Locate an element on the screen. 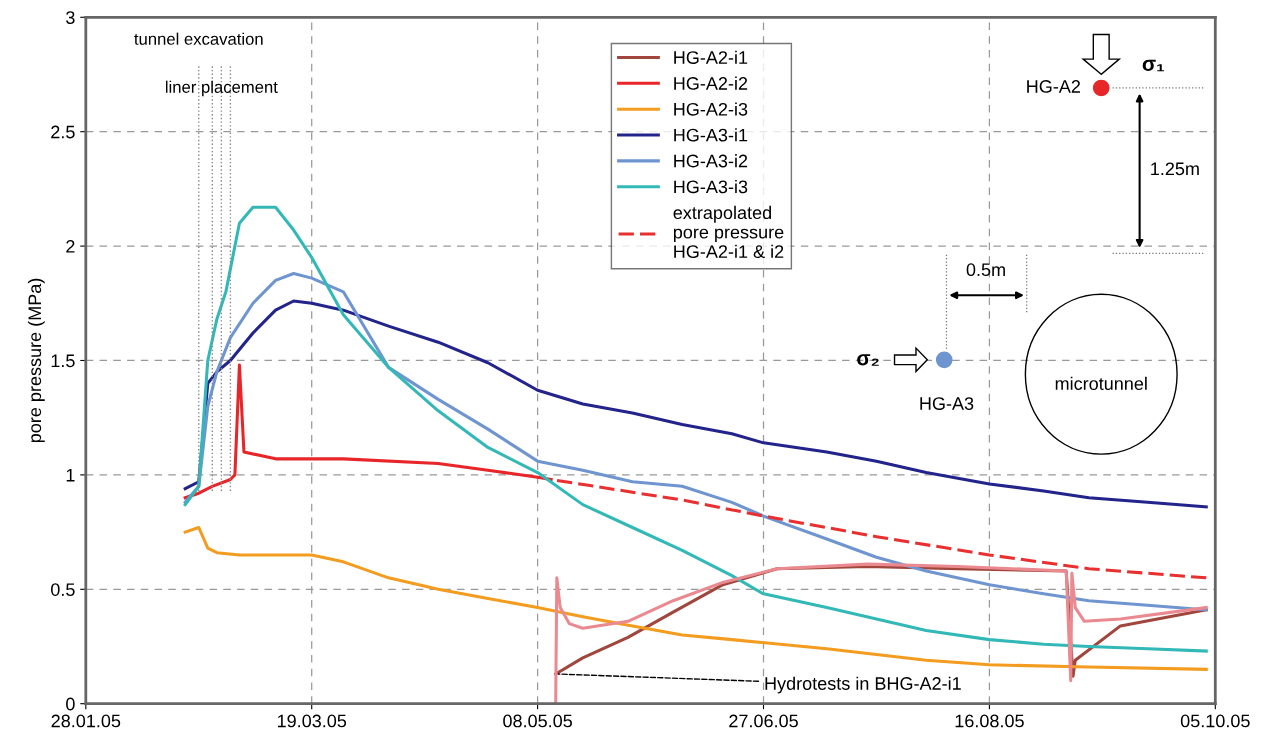 Image resolution: width=1262 pixels, height=751 pixels. x-tick-label: 16.08.05 is located at coordinates (989, 721).